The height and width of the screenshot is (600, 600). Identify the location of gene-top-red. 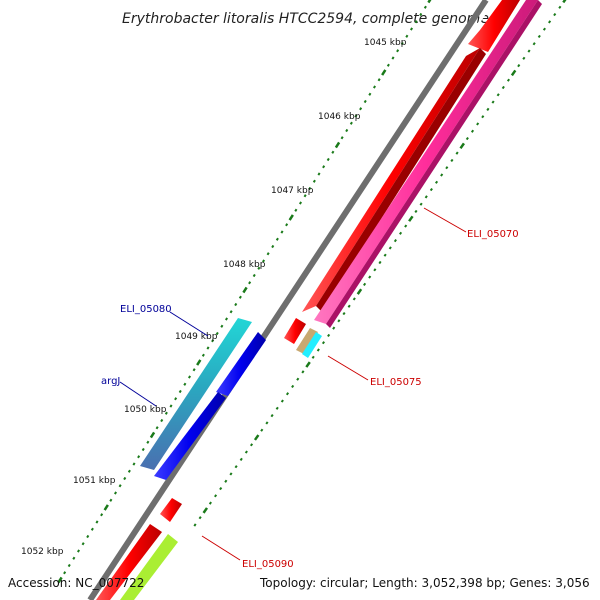
(494, 26).